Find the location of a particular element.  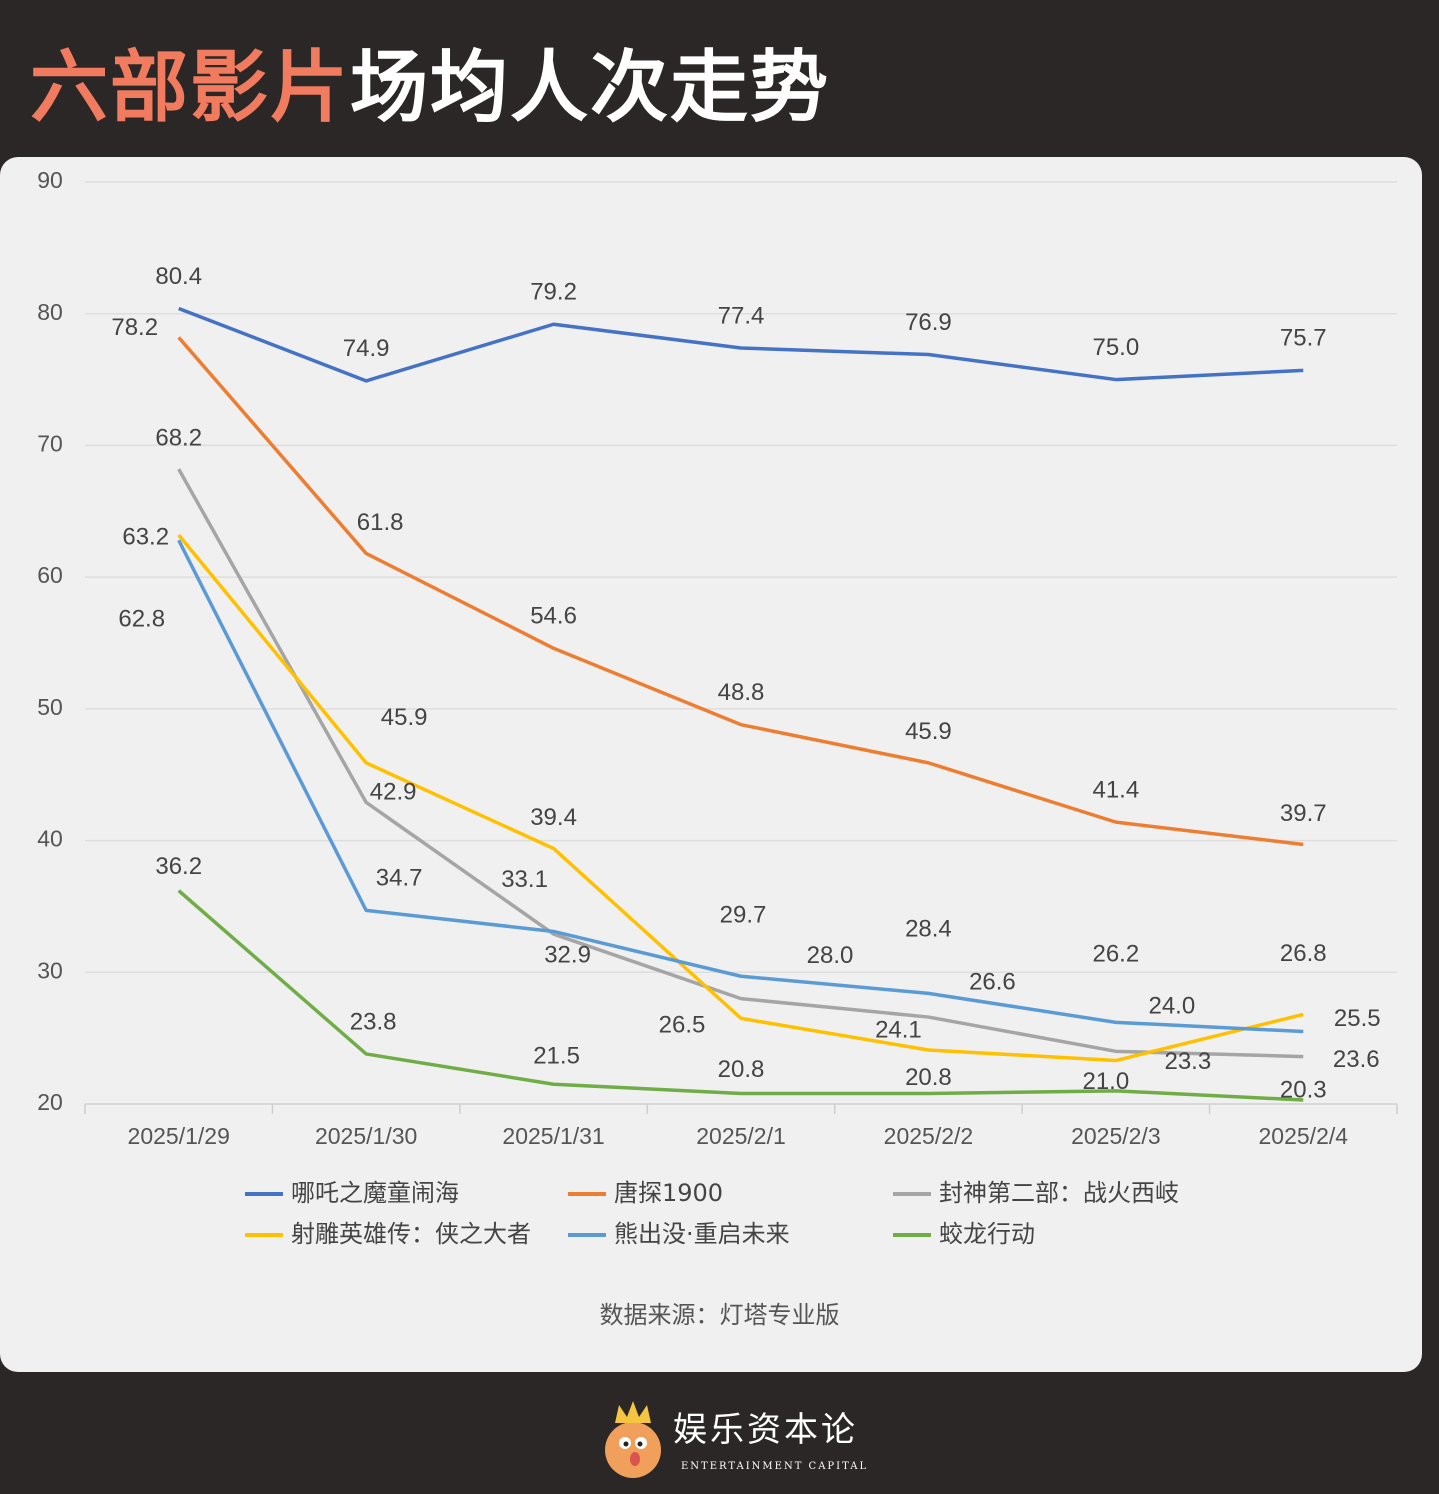

x-tick-label: 2025/2/1 is located at coordinates (741, 1136).